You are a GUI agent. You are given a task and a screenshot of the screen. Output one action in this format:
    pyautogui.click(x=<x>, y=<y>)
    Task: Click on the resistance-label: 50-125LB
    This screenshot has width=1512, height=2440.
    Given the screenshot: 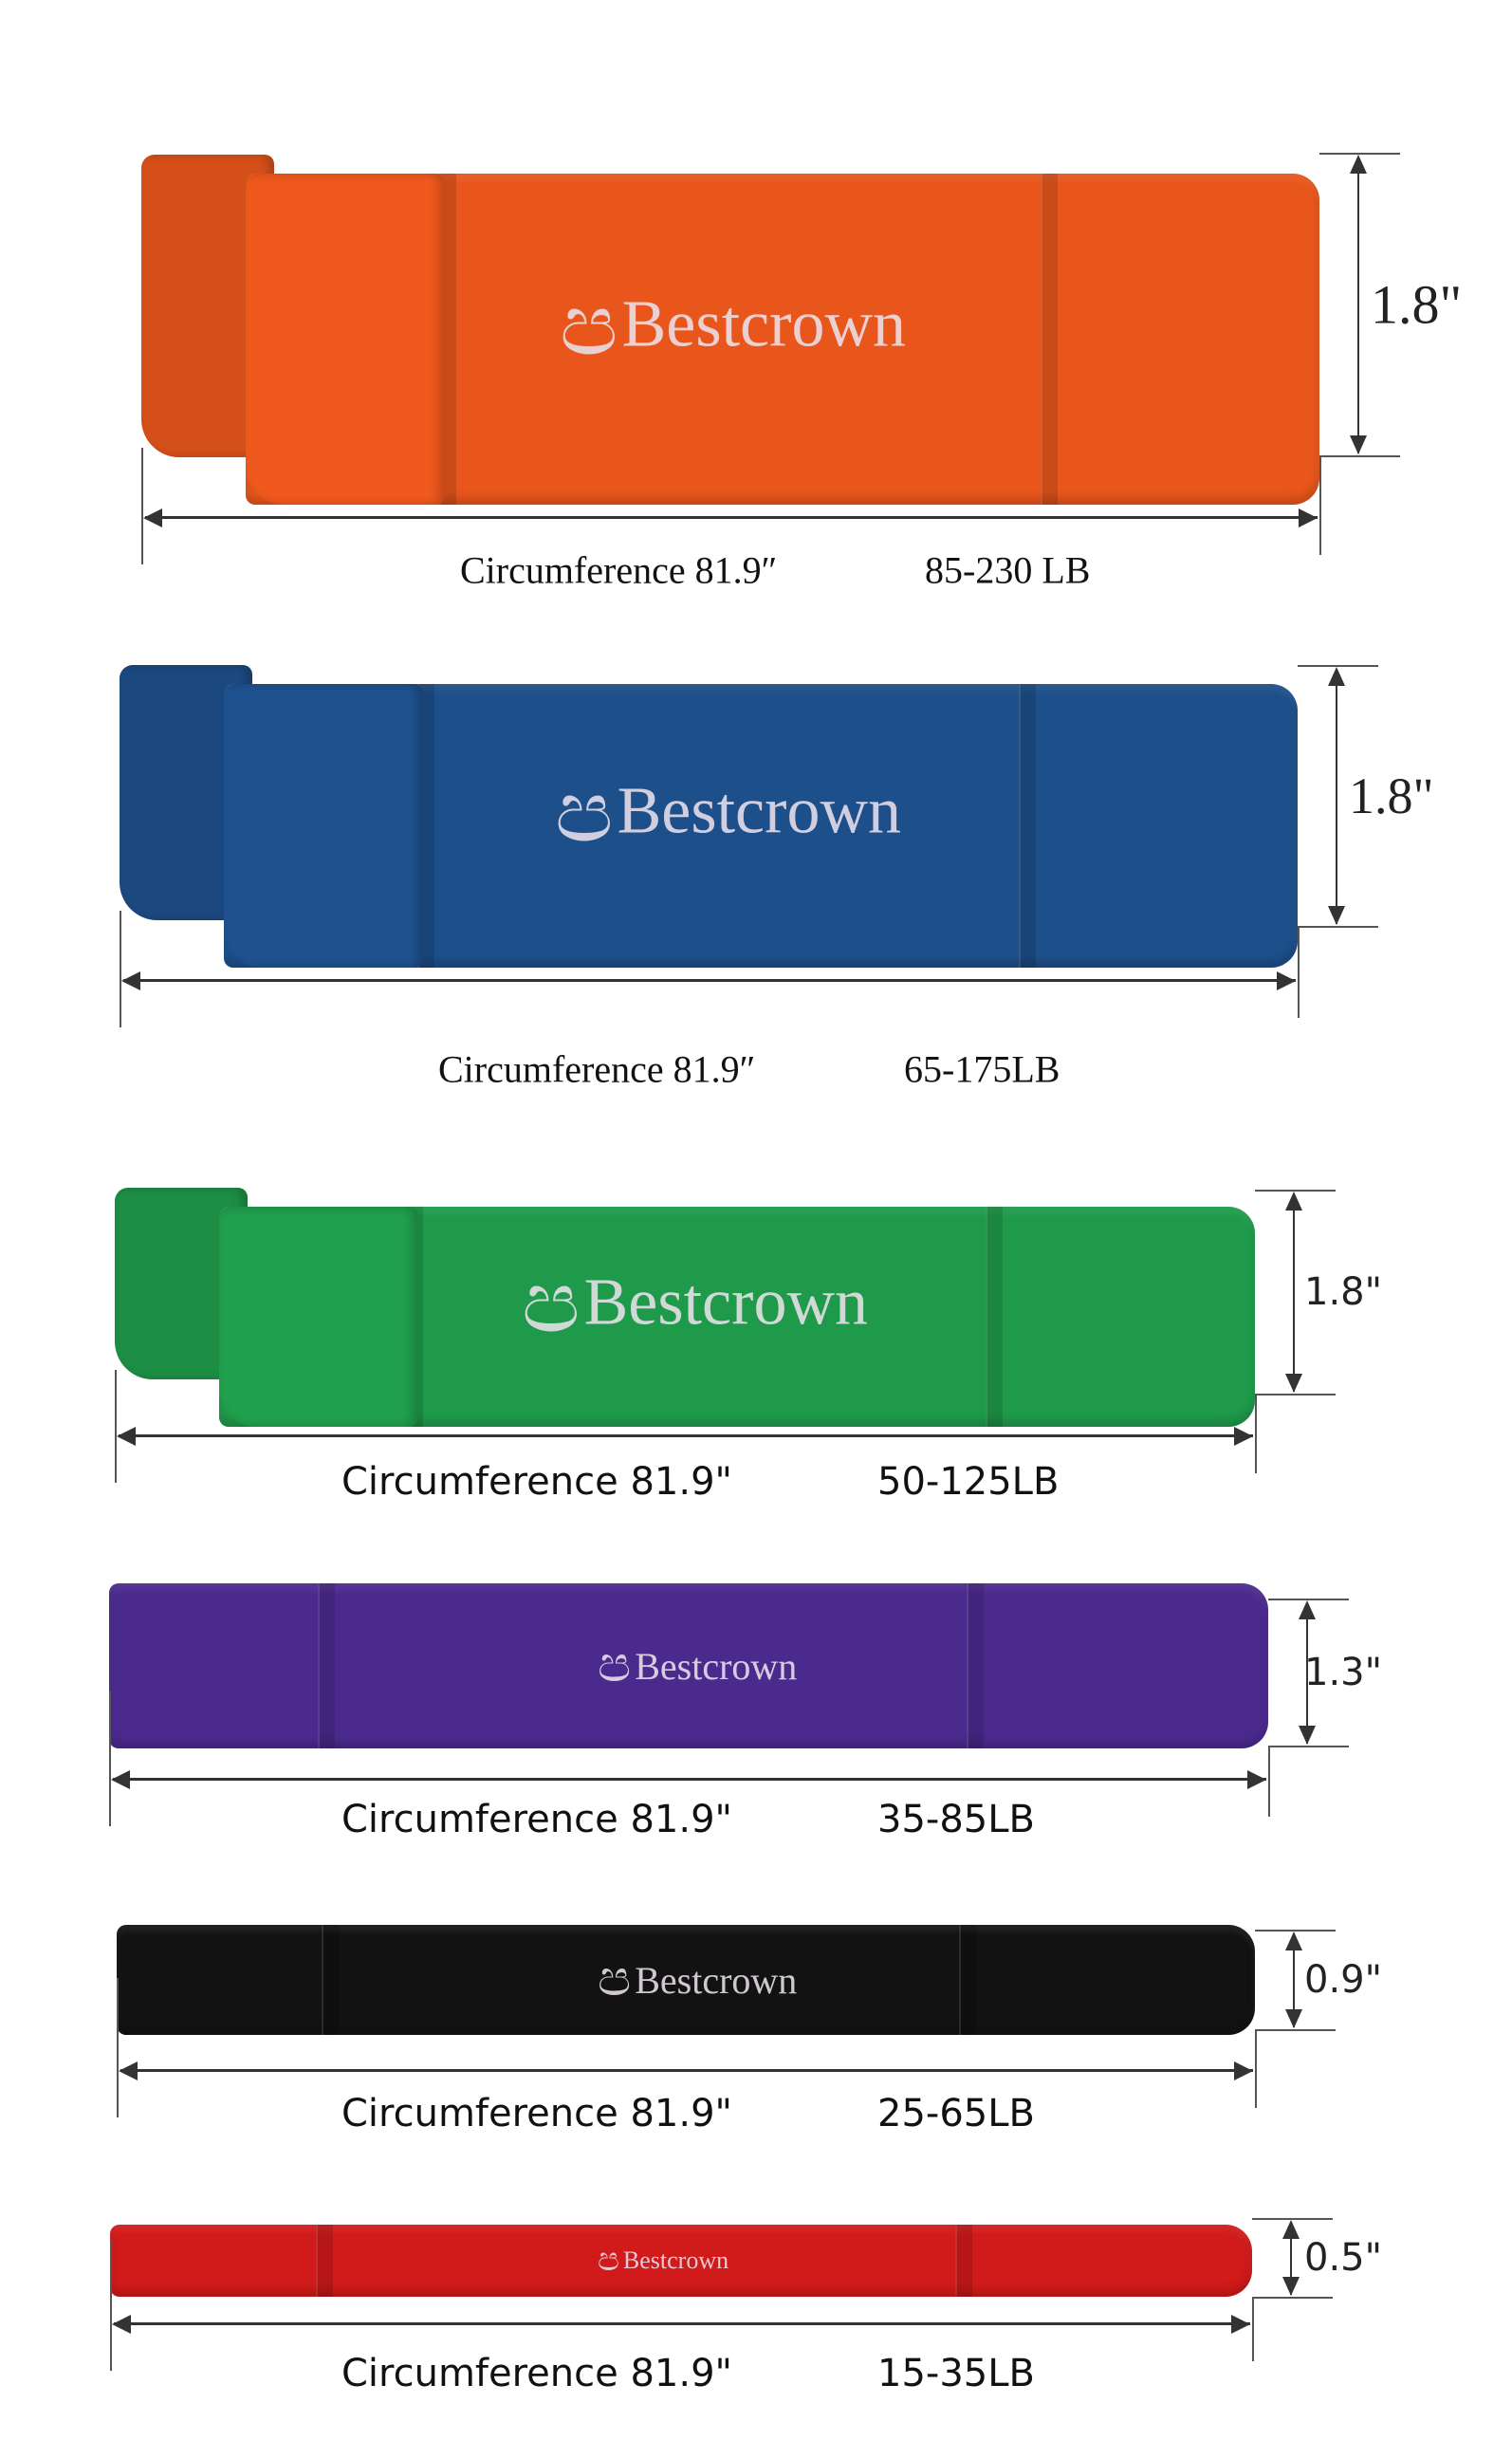 What is the action you would take?
    pyautogui.click(x=968, y=1482)
    